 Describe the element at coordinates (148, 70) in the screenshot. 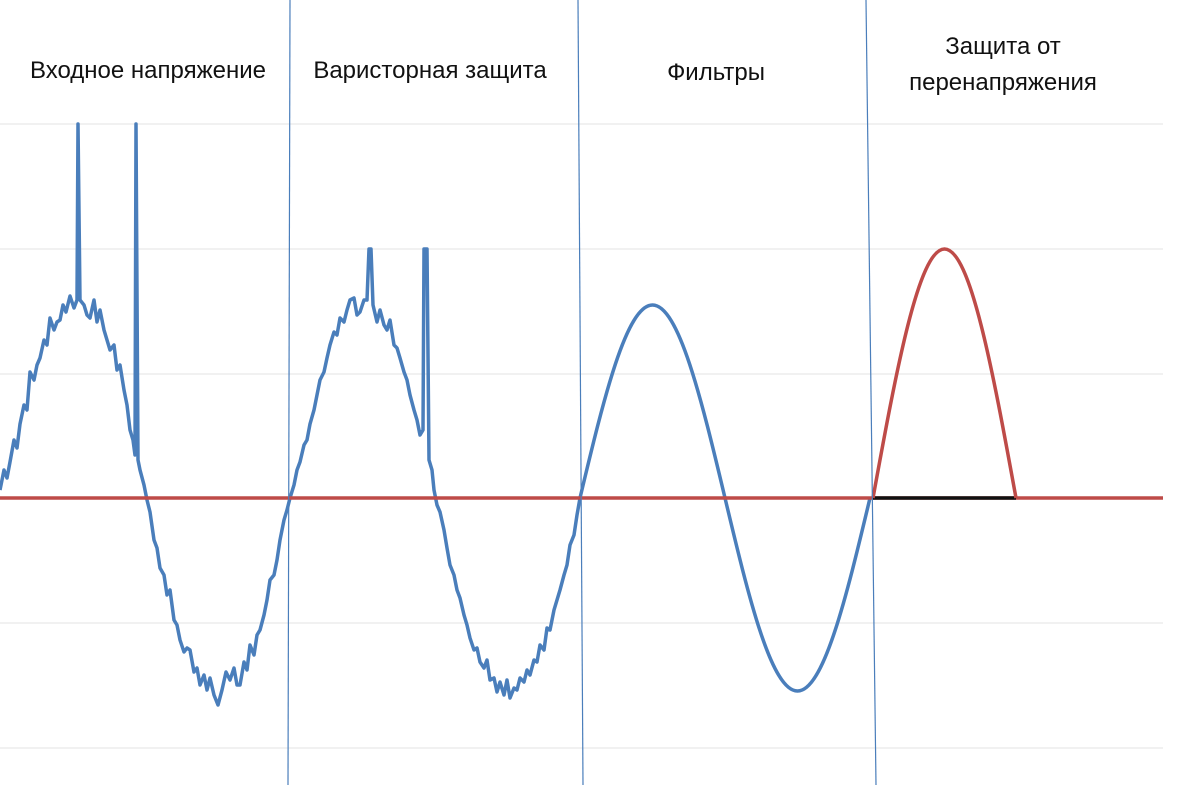

I see `section-label: Входное напряжение` at that location.